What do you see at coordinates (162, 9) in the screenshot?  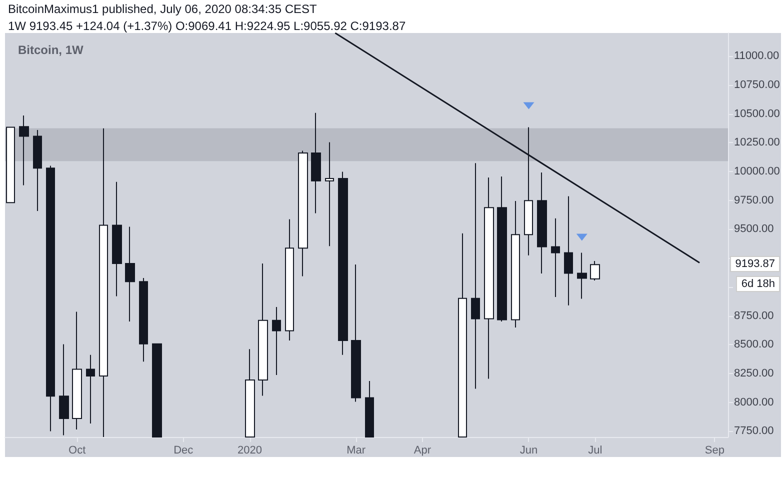 I see `chart-subtitle: BitcoinMaximus1 published, July 06, 2020 08:34:35 CEST` at bounding box center [162, 9].